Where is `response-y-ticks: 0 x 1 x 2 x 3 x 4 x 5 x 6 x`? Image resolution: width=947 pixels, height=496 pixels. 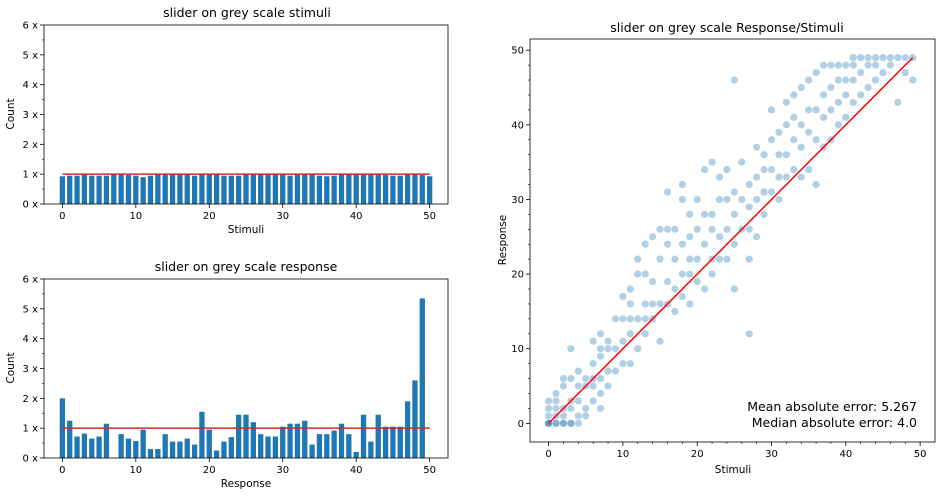
response-y-ticks: 0 x 1 x 2 x 3 x 4 x 5 x 6 x is located at coordinates (33, 370).